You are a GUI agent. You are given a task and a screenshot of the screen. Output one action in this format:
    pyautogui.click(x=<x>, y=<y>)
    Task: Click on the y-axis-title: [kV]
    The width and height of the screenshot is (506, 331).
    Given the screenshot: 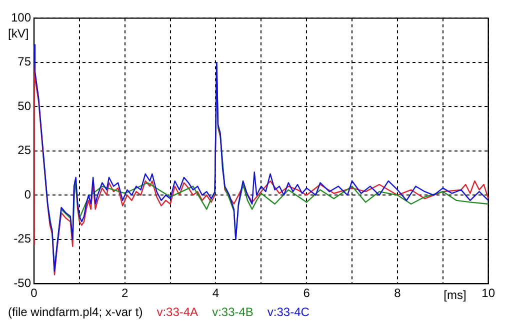 What is the action you would take?
    pyautogui.click(x=18, y=33)
    